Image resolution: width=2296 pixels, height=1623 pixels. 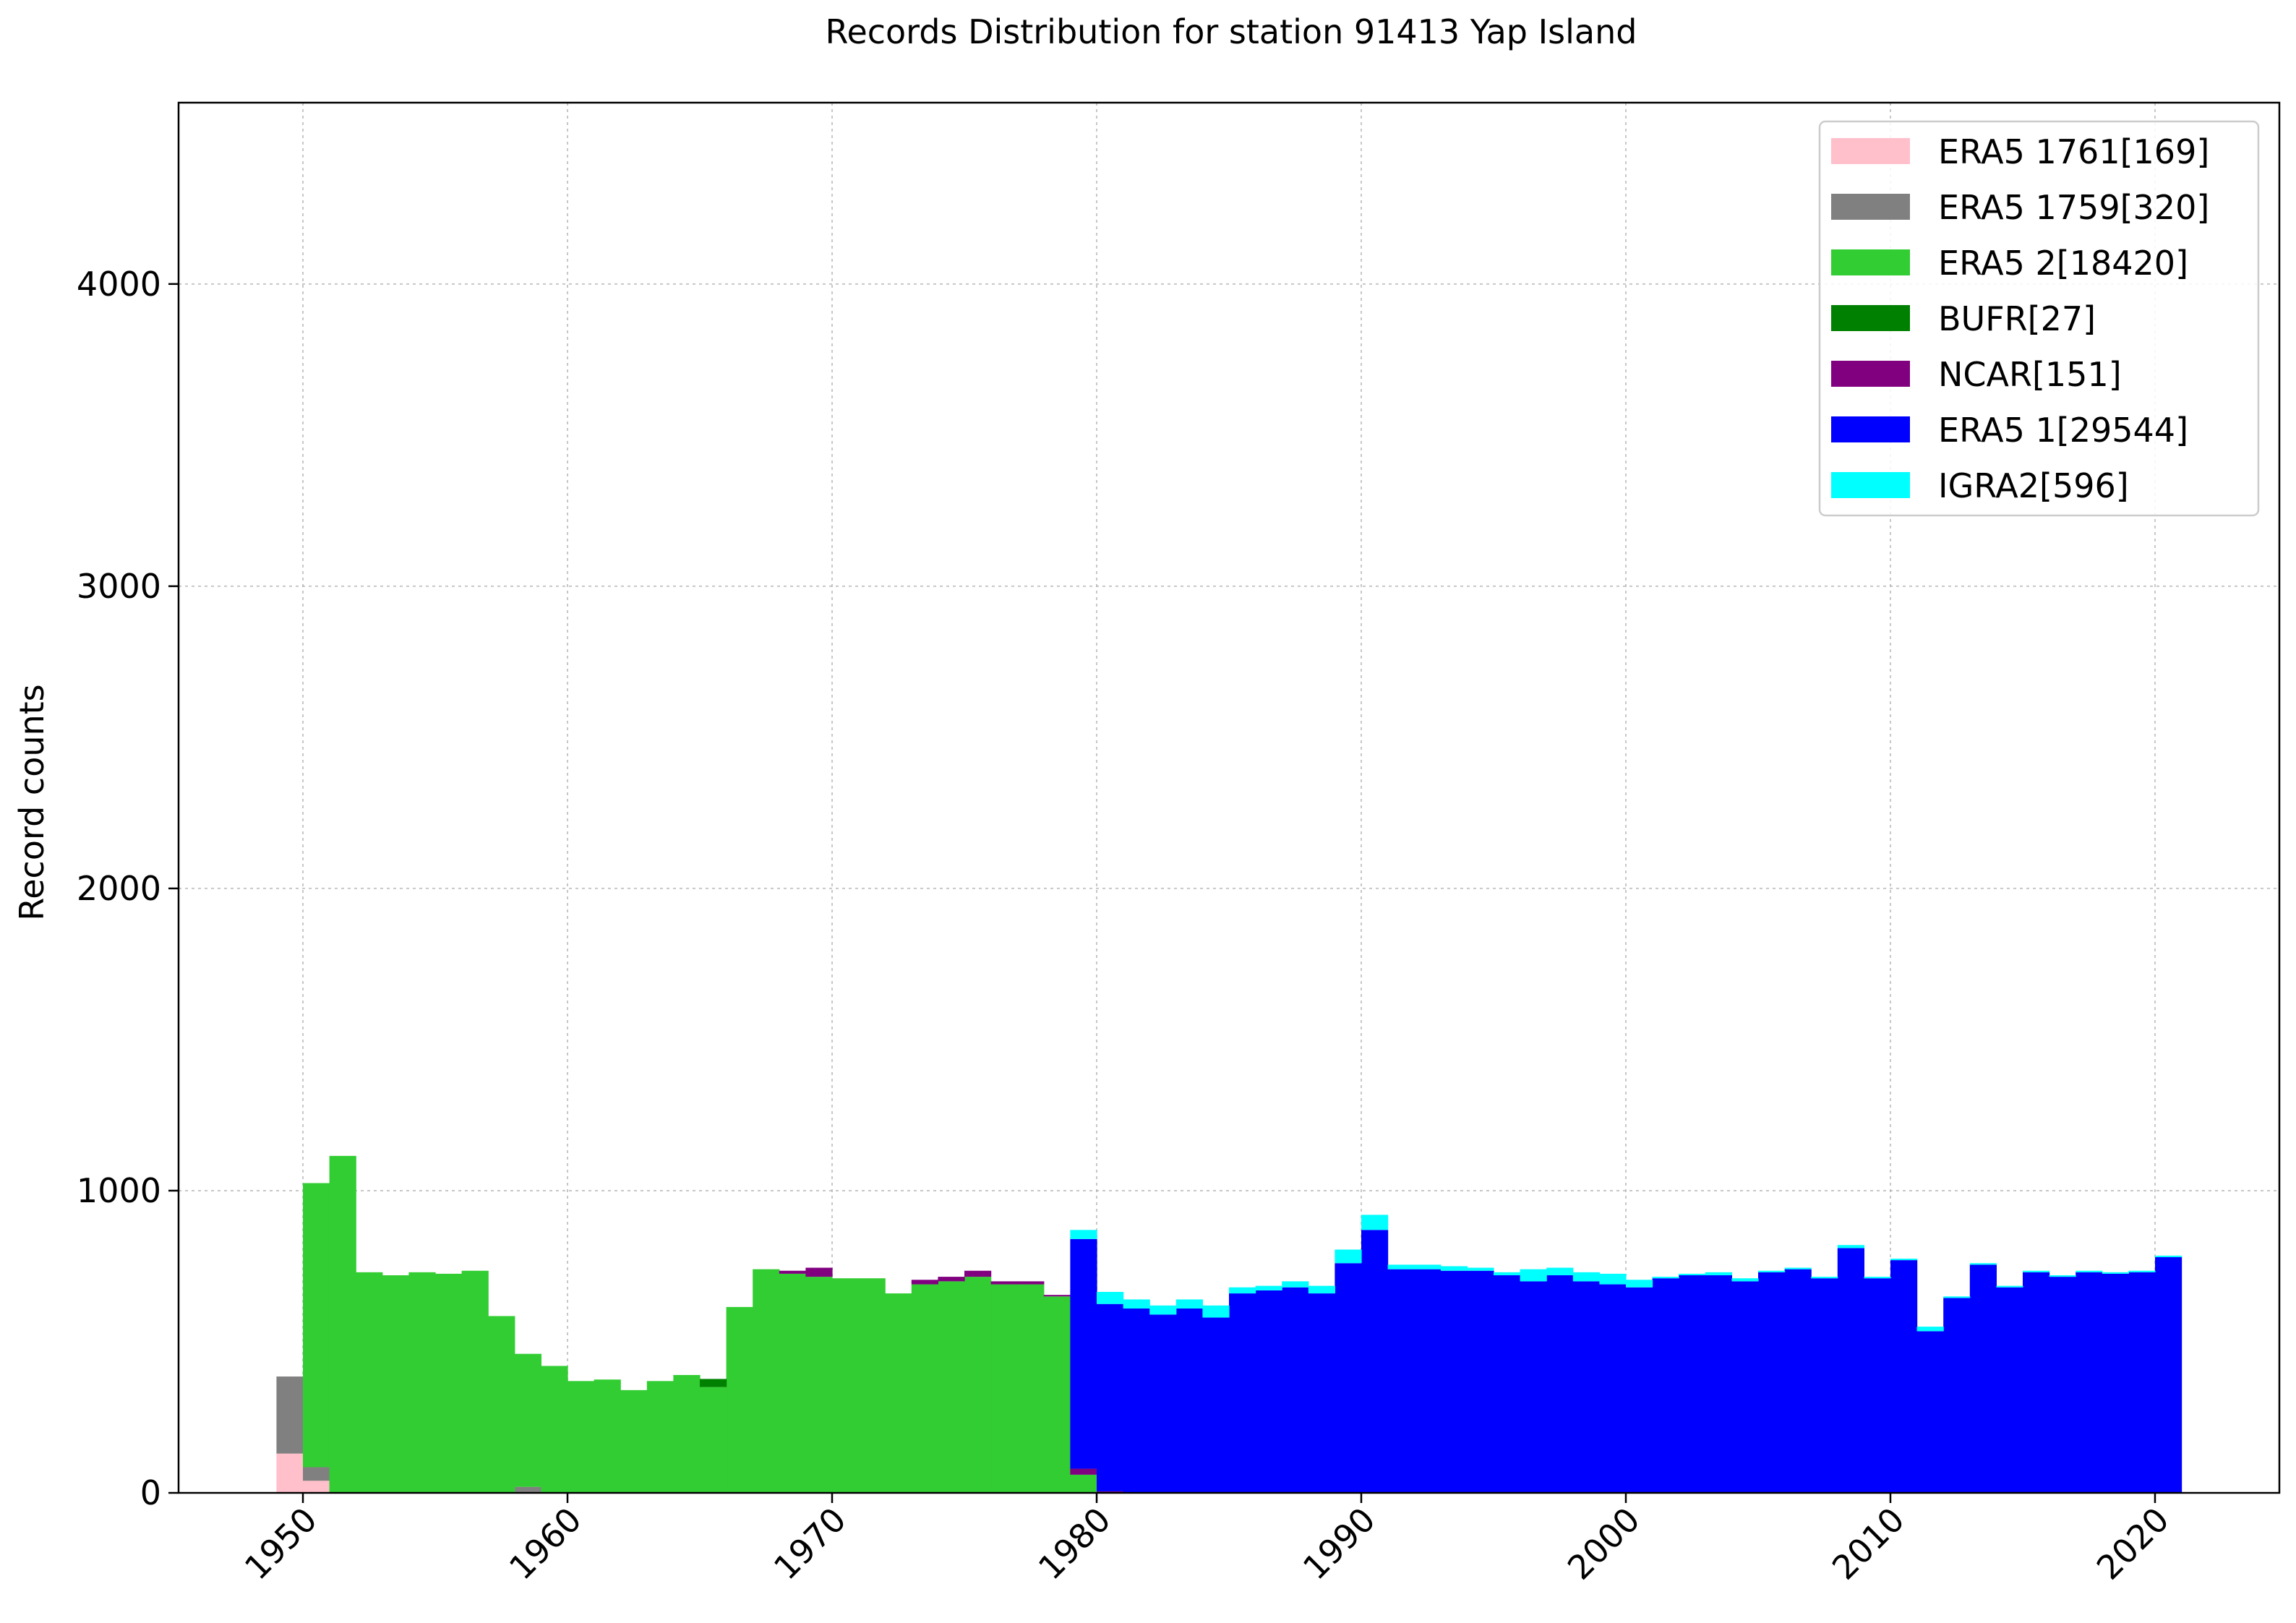 What do you see at coordinates (2073, 207) in the screenshot?
I see `legend-label: ERA5 1759[320]` at bounding box center [2073, 207].